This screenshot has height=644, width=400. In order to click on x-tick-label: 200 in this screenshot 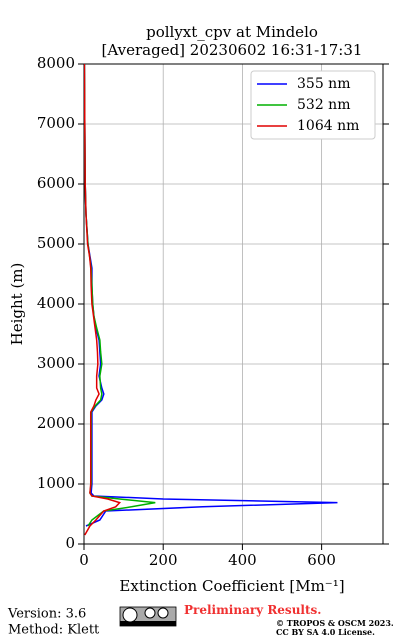, I will do `click(163, 560)`.